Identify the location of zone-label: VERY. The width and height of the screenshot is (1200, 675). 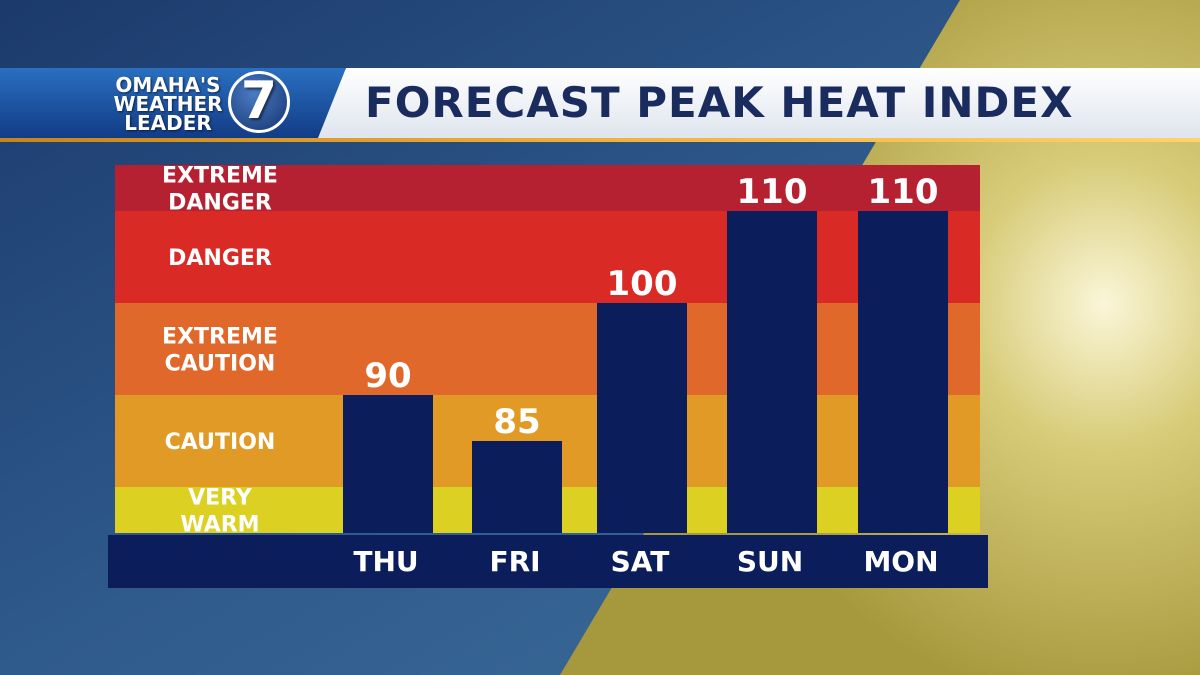
(220, 498).